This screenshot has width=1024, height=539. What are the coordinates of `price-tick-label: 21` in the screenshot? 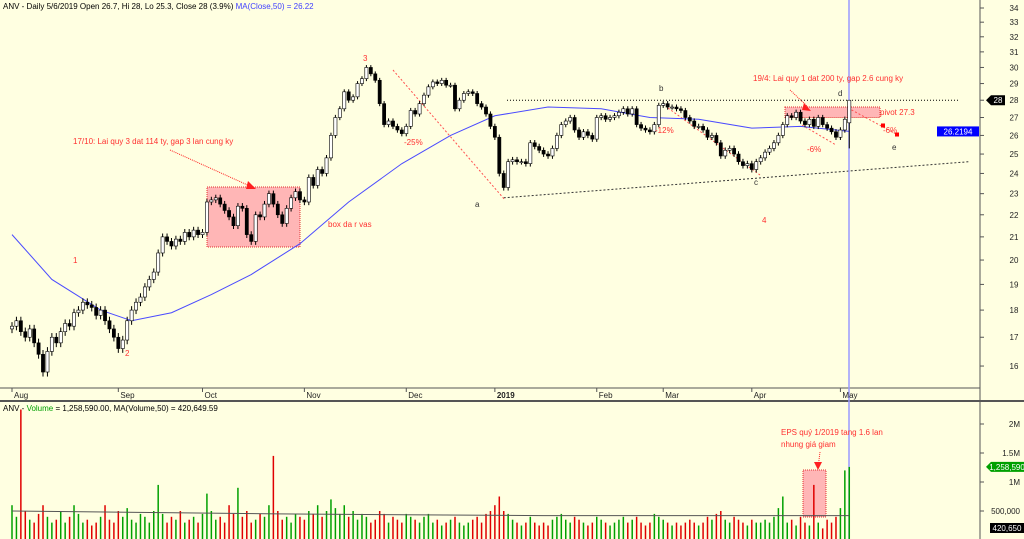 It's located at (1014, 237).